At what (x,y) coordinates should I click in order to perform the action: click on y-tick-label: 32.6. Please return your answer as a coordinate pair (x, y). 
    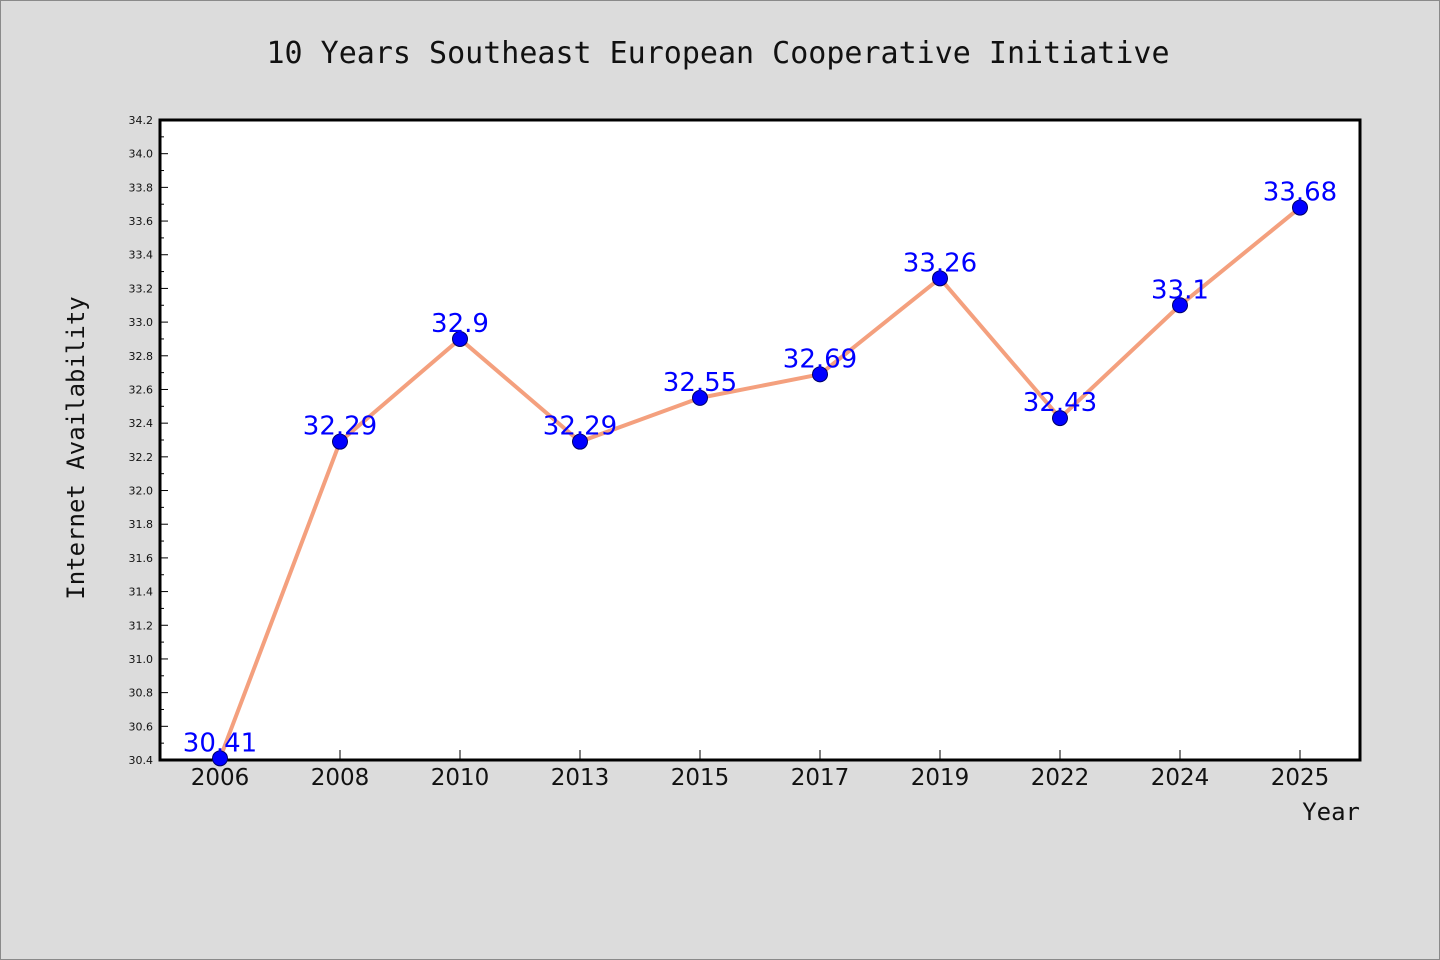
    Looking at the image, I should click on (141, 389).